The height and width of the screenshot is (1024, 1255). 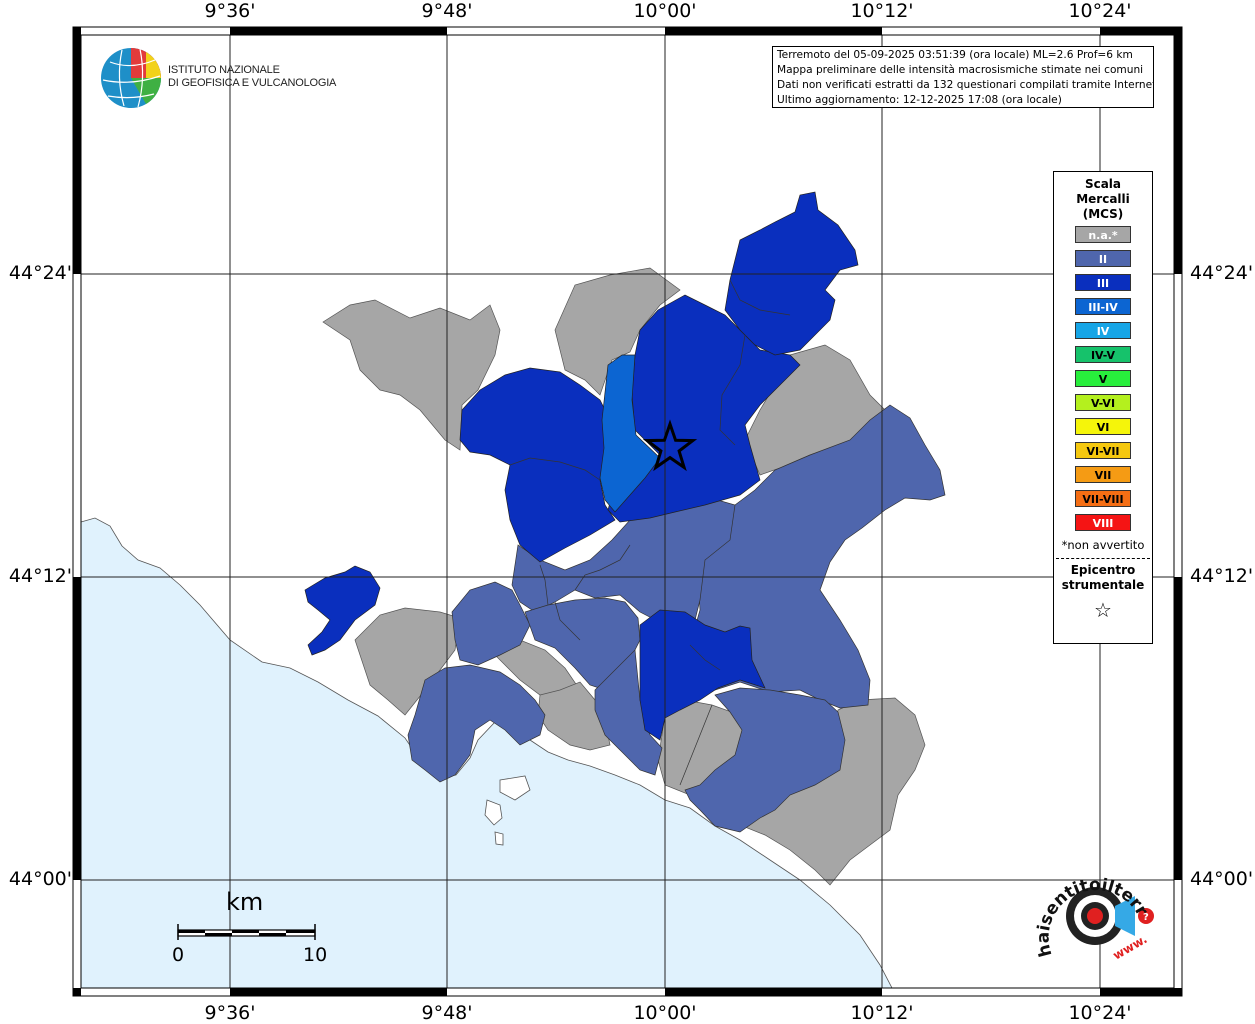 What do you see at coordinates (882, 11) in the screenshot?
I see `lon-label-top: 10°12'` at bounding box center [882, 11].